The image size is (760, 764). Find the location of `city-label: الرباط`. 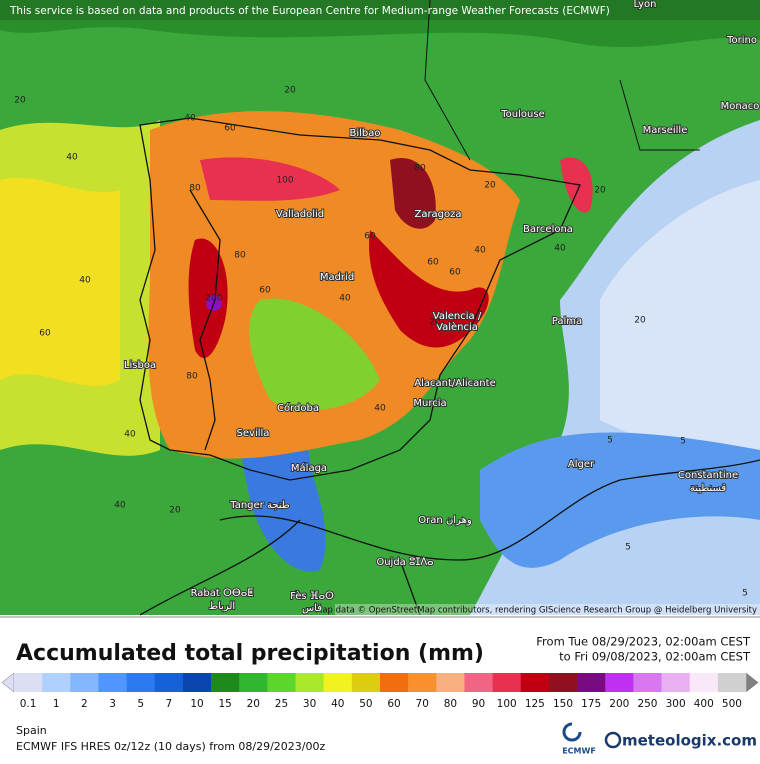

city-label: الرباط is located at coordinates (222, 606).